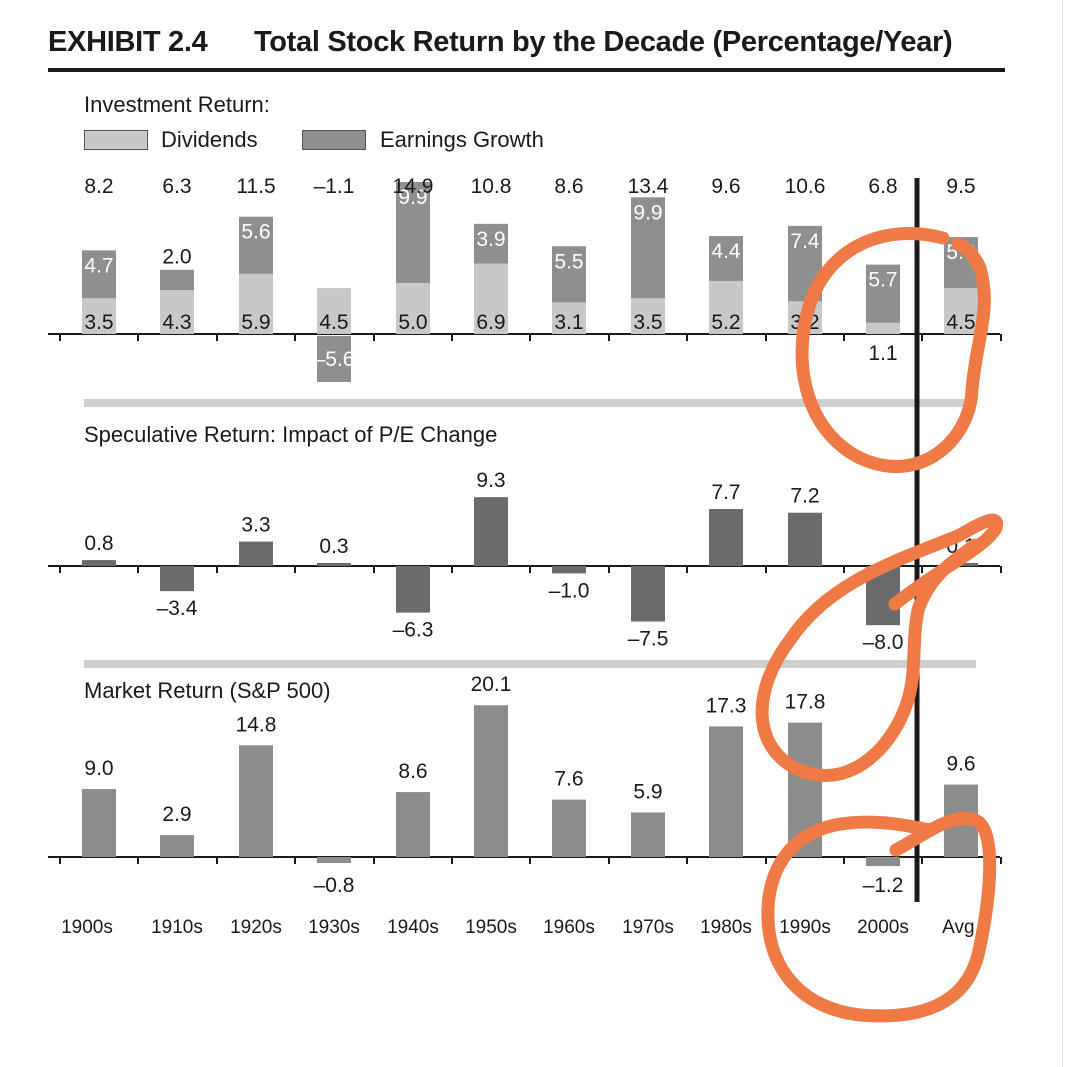  I want to click on market-value-label: 8.6, so click(412, 771).